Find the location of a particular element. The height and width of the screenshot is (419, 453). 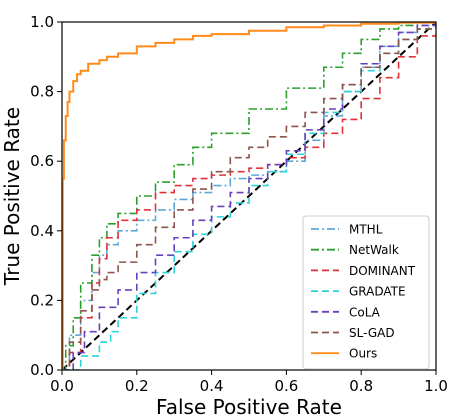

legend-label: SL-GAD is located at coordinates (372, 333).